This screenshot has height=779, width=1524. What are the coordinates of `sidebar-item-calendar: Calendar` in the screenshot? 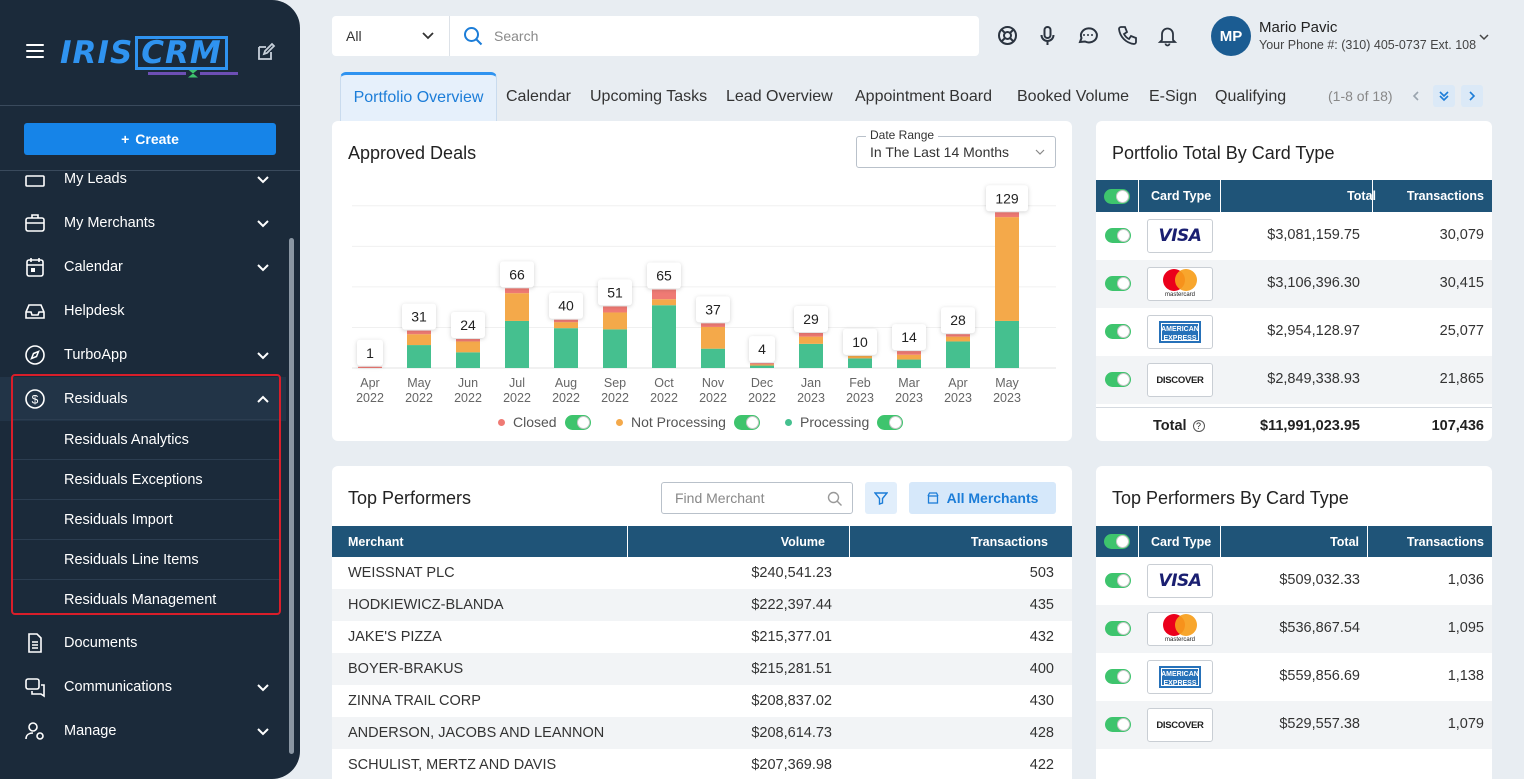 It's located at (143, 267).